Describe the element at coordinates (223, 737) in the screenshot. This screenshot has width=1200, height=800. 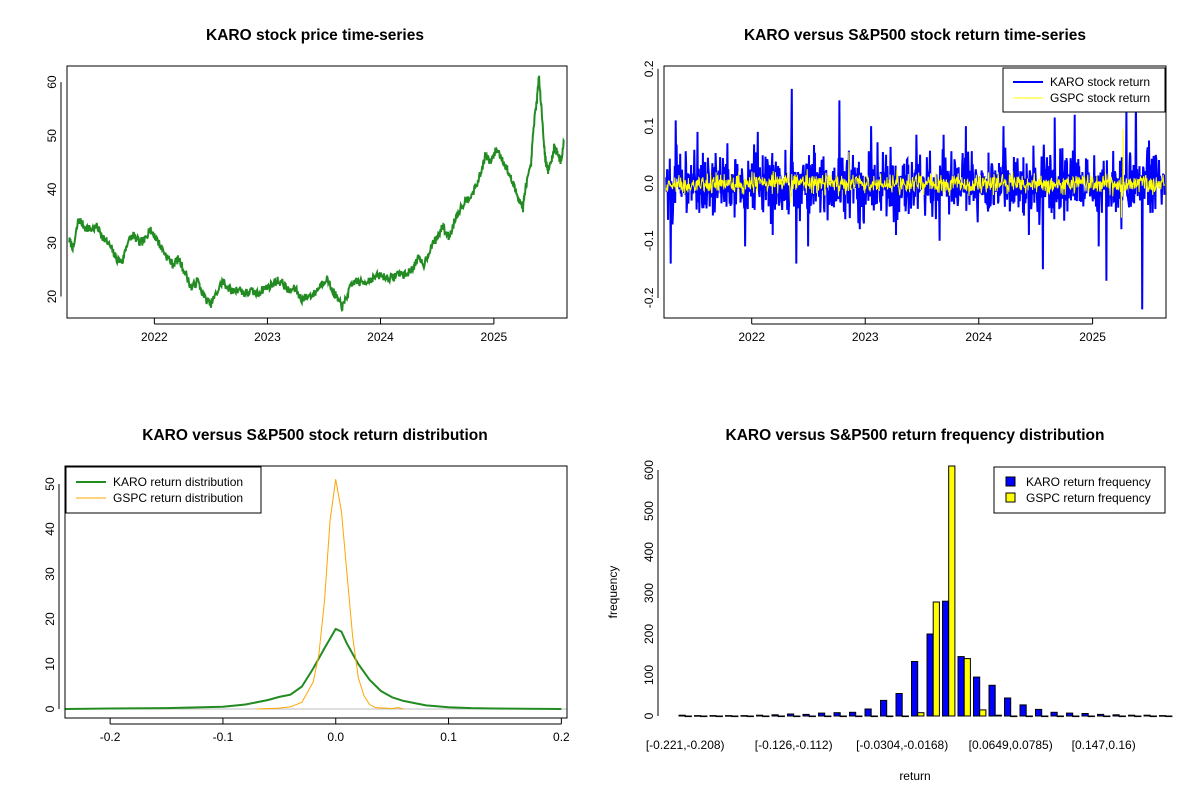
I see `density-x-tick-label: -0.1` at that location.